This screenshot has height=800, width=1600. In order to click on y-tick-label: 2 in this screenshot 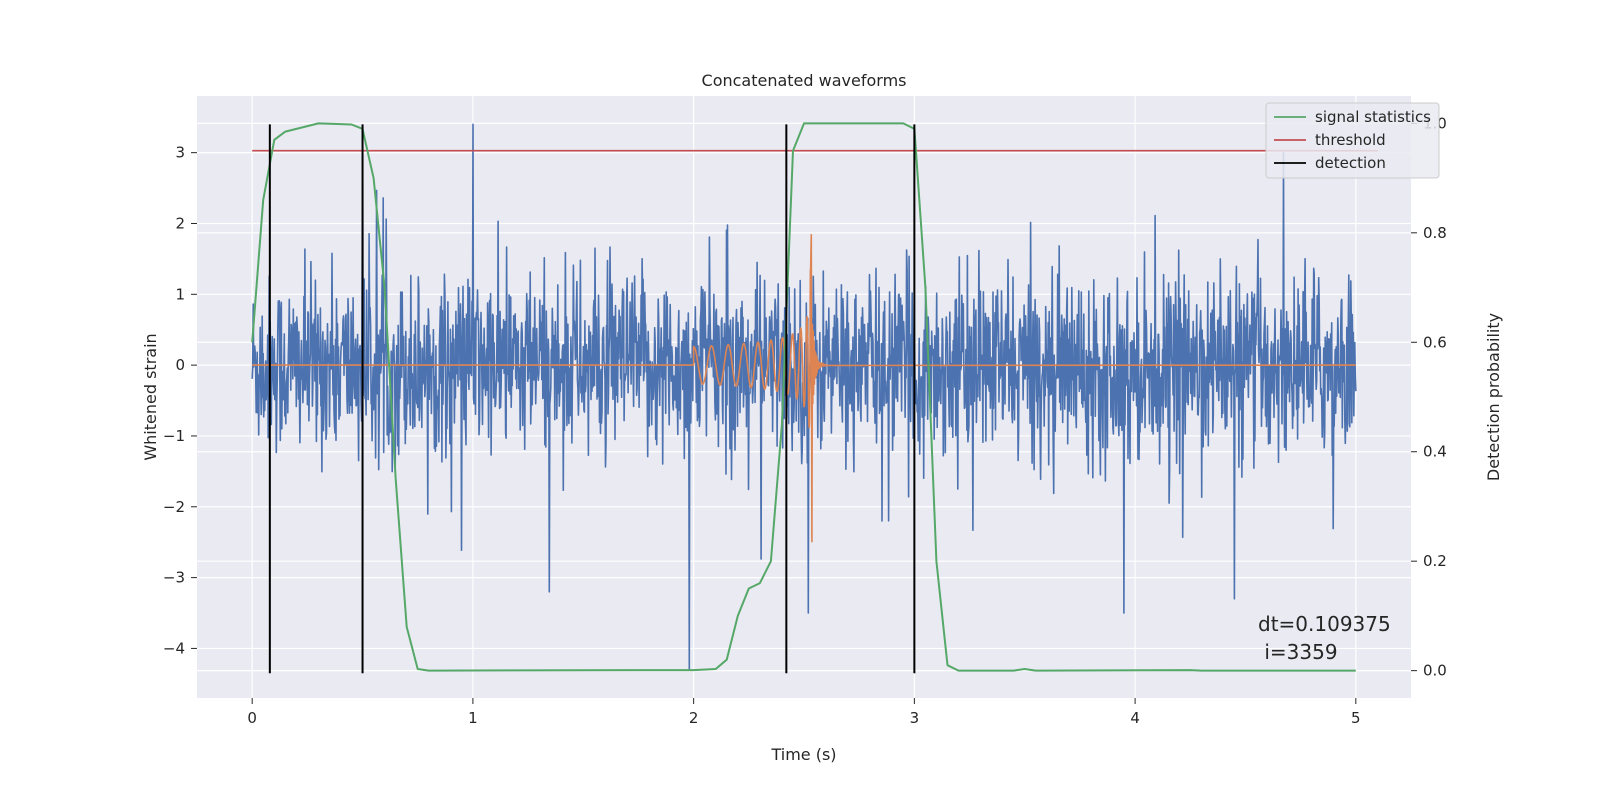, I will do `click(180, 223)`.